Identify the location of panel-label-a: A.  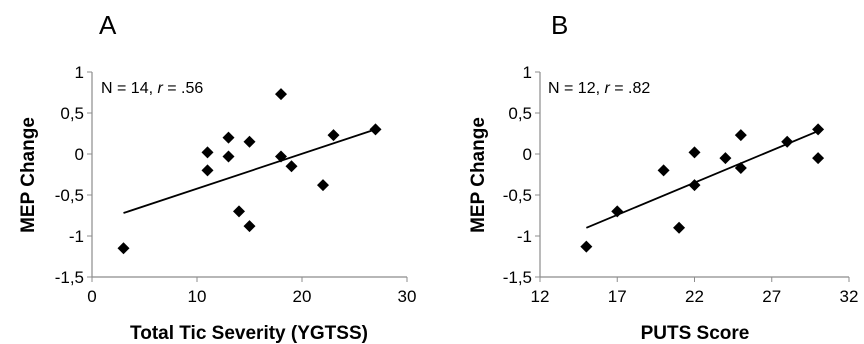
(108, 25).